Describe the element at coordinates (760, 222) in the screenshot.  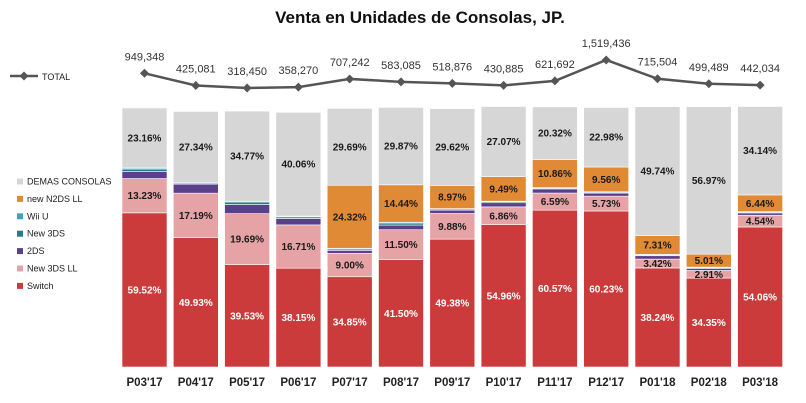
I see `bar-label-new-3ds-ll-12: 4.54%` at that location.